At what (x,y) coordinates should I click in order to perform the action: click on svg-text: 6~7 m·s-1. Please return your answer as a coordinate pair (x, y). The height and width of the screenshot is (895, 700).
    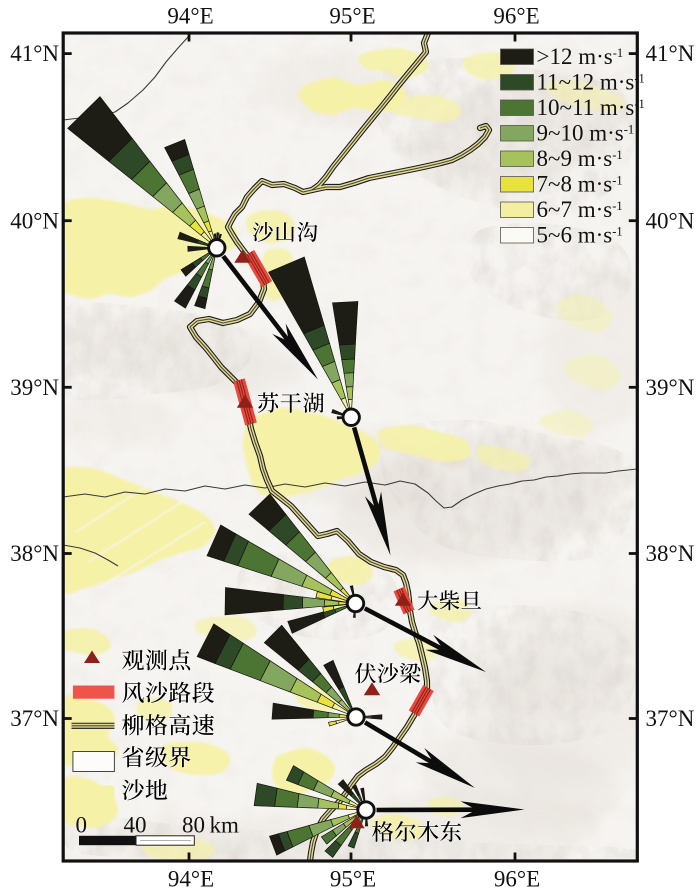
    Looking at the image, I should click on (580, 209).